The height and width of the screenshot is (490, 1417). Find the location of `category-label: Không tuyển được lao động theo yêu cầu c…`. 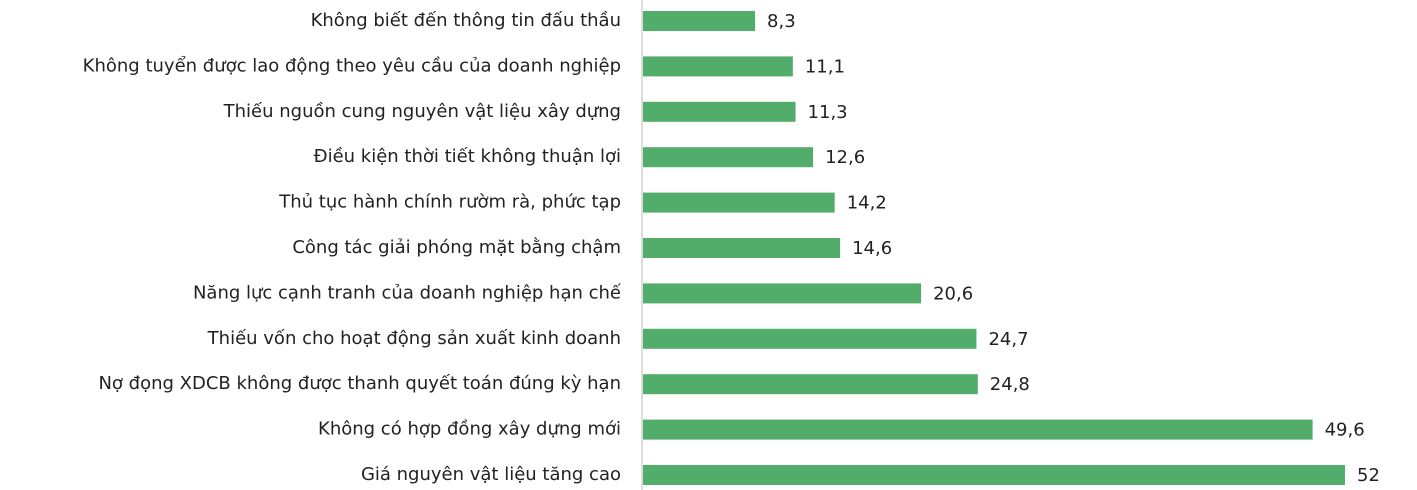

category-label: Không tuyển được lao động theo yêu cầu c… is located at coordinates (352, 65).